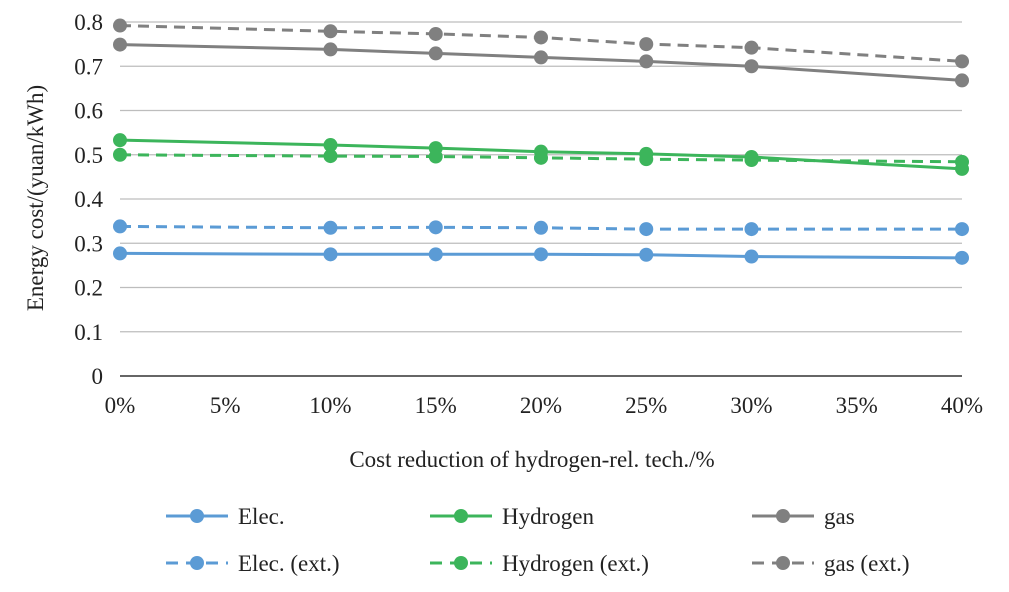 This screenshot has height=592, width=1009. What do you see at coordinates (839, 516) in the screenshot?
I see `legend-label: gas` at bounding box center [839, 516].